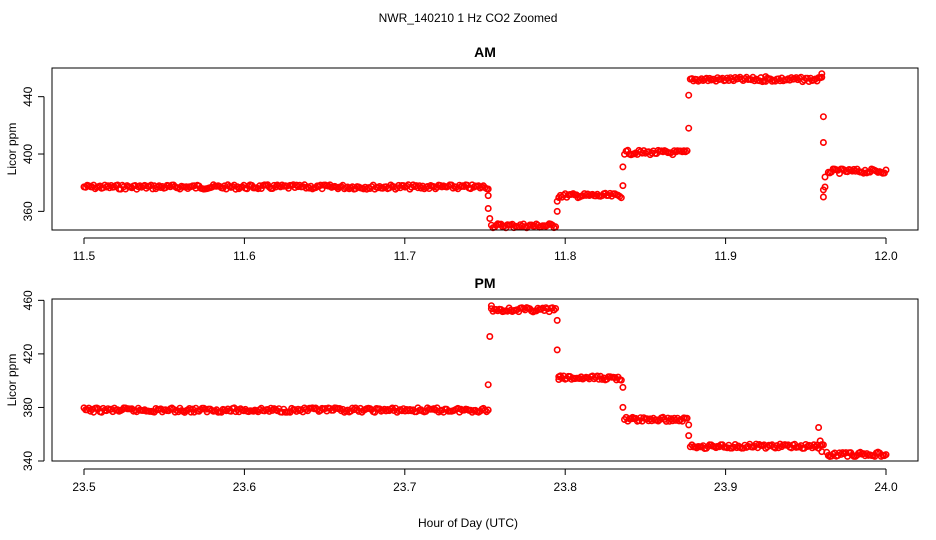 This screenshot has width=936, height=540. Describe the element at coordinates (886, 256) in the screenshot. I see `am-x-tick-label: 12.0` at that location.